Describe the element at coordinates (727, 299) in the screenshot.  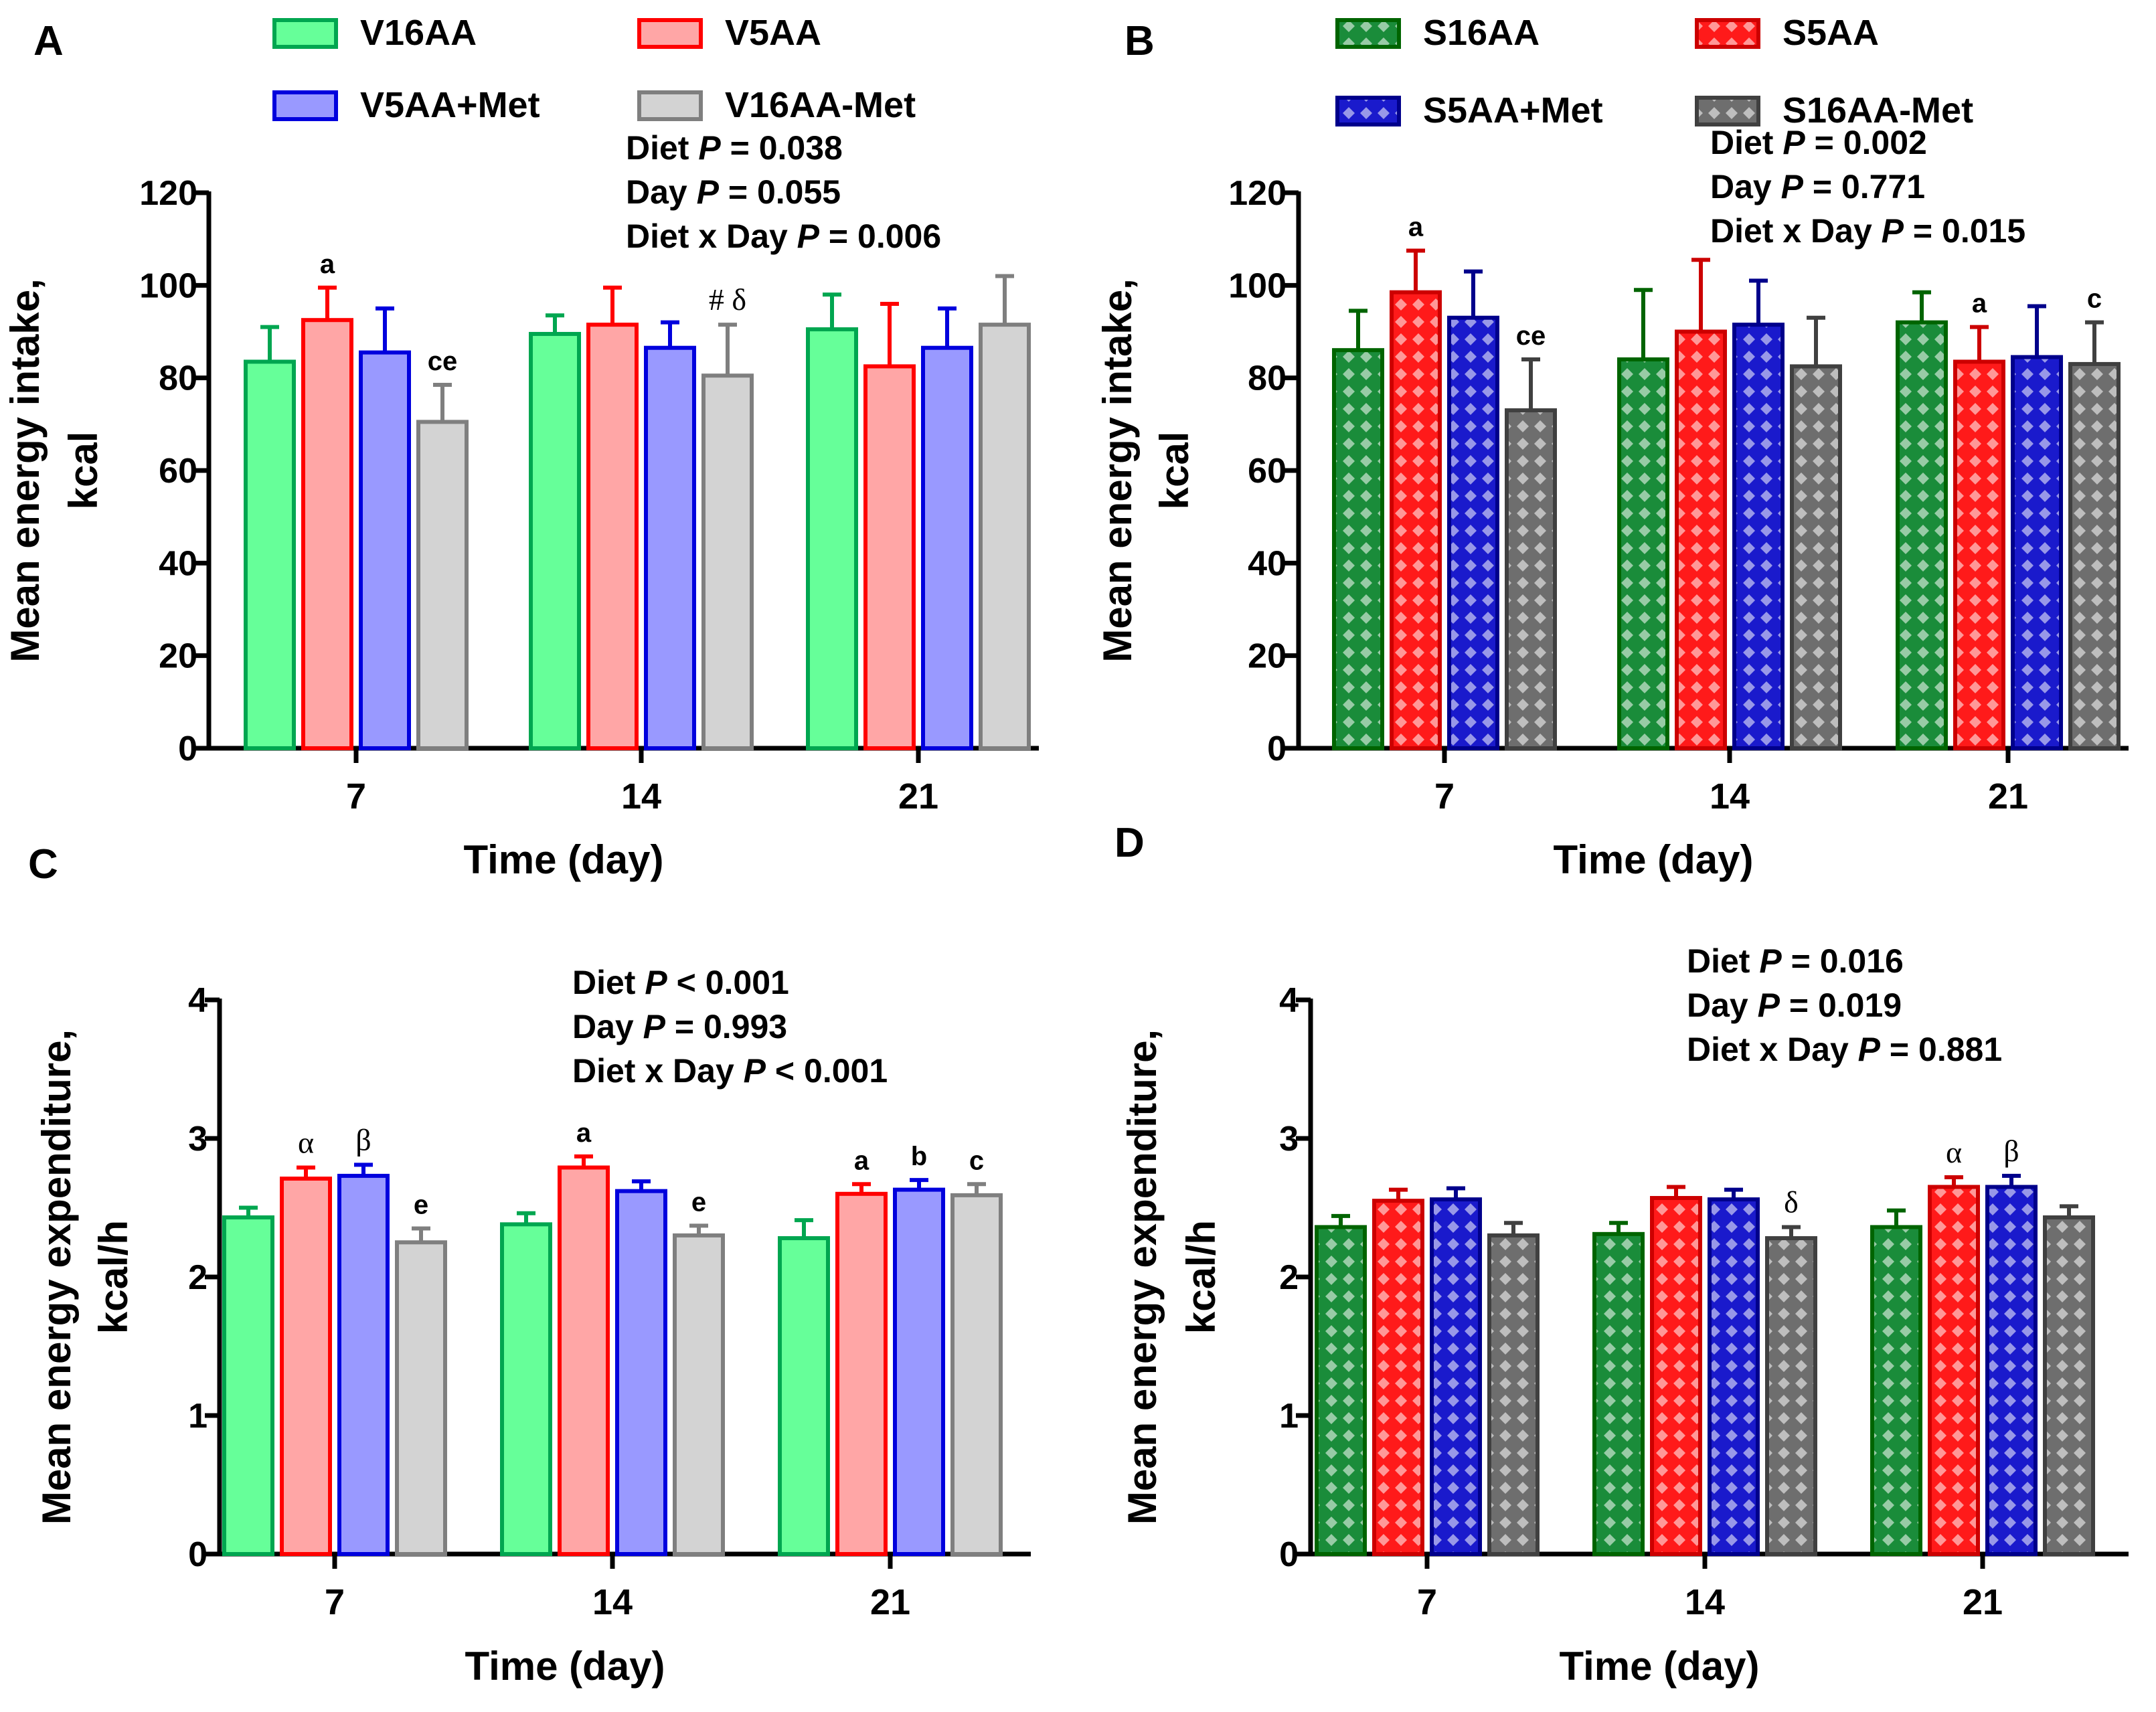
I see `significance-label: # δ` at that location.